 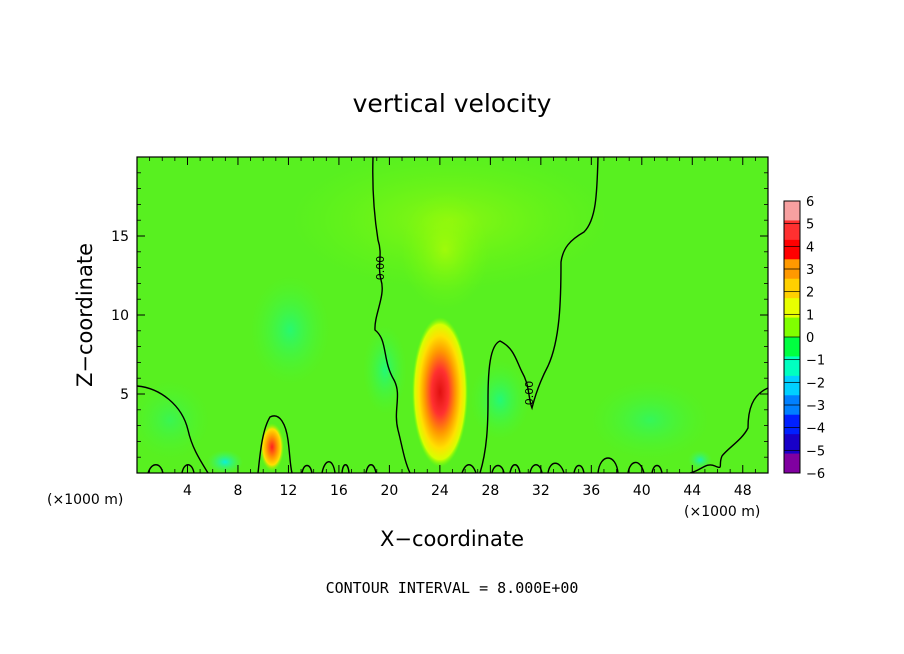 I want to click on x-tick-label: 4, so click(x=187, y=491).